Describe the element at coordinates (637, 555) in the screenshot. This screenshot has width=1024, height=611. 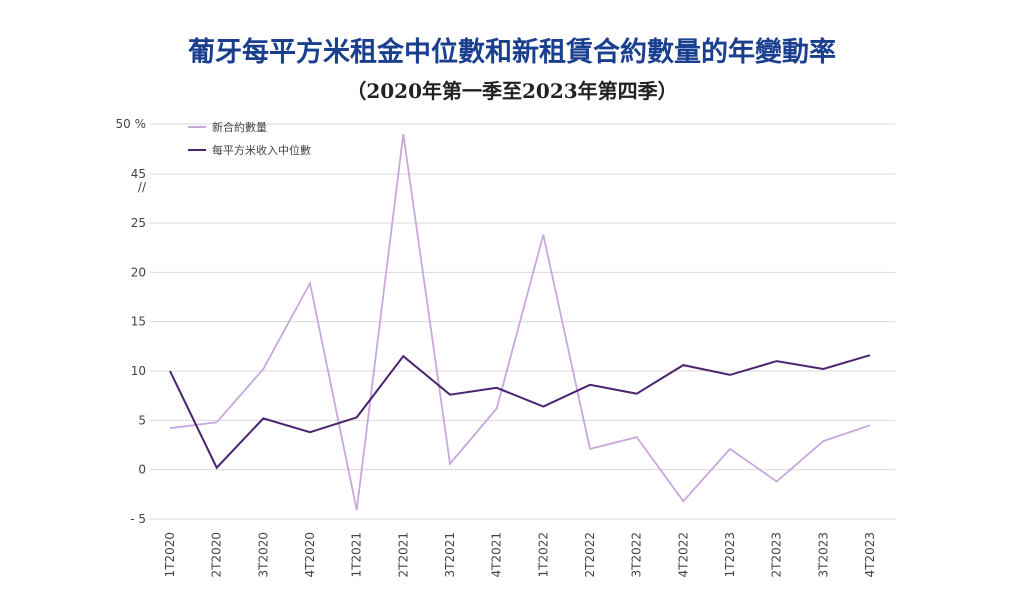
I see `x-tick-label: 3T2022` at that location.